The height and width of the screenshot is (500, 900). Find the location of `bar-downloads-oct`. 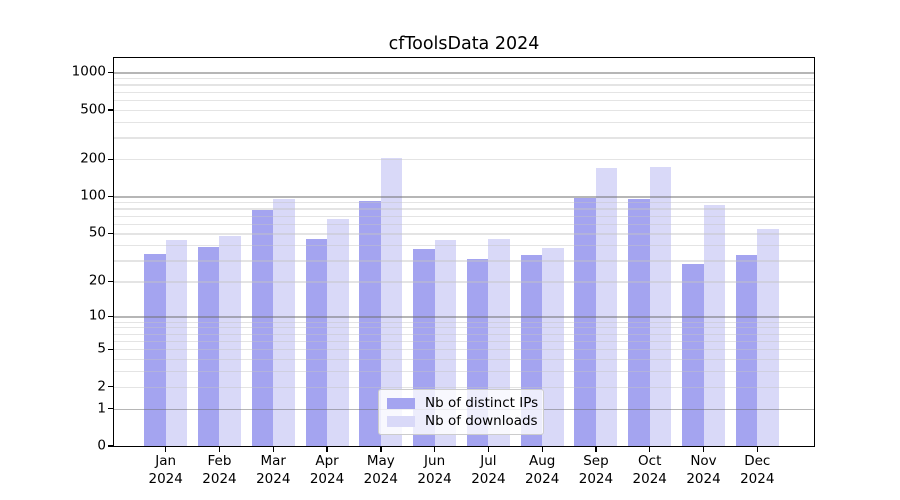

bar-downloads-oct is located at coordinates (660, 306).